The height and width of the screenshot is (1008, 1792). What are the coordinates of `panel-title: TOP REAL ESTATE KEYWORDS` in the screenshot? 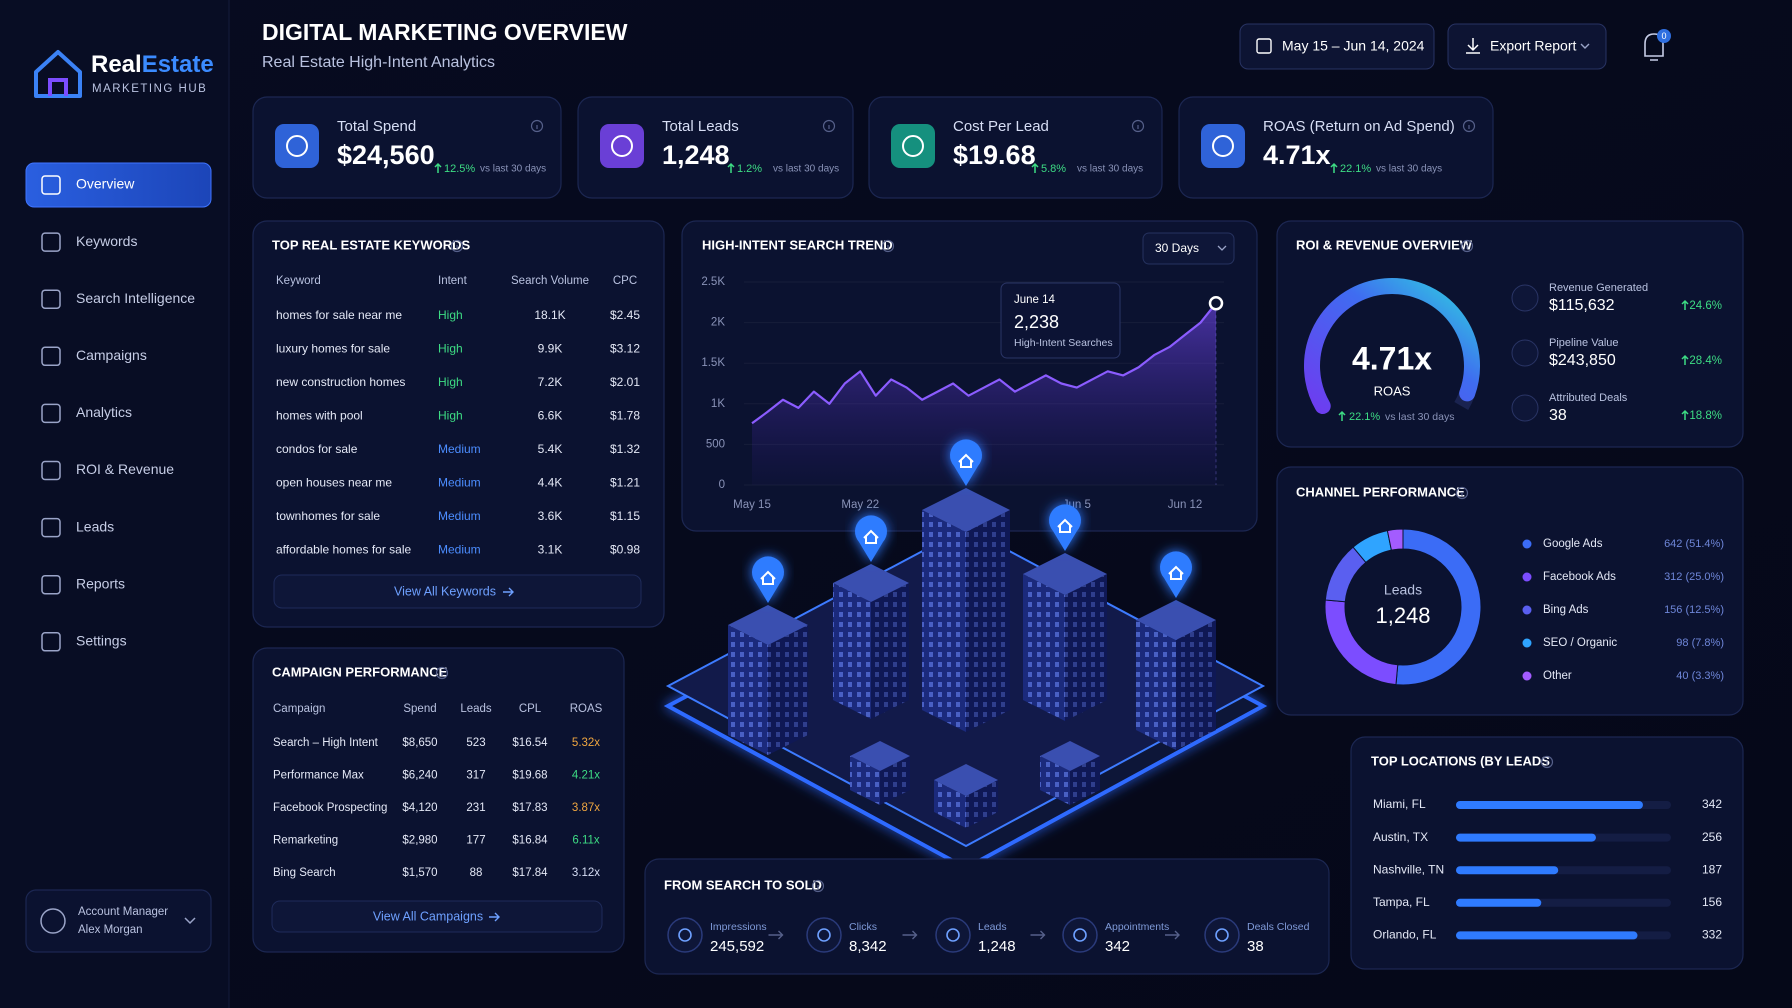 It's located at (371, 244).